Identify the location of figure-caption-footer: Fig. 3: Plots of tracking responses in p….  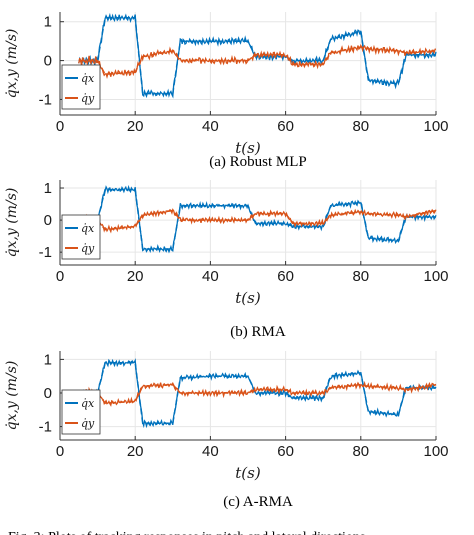
(186, 532).